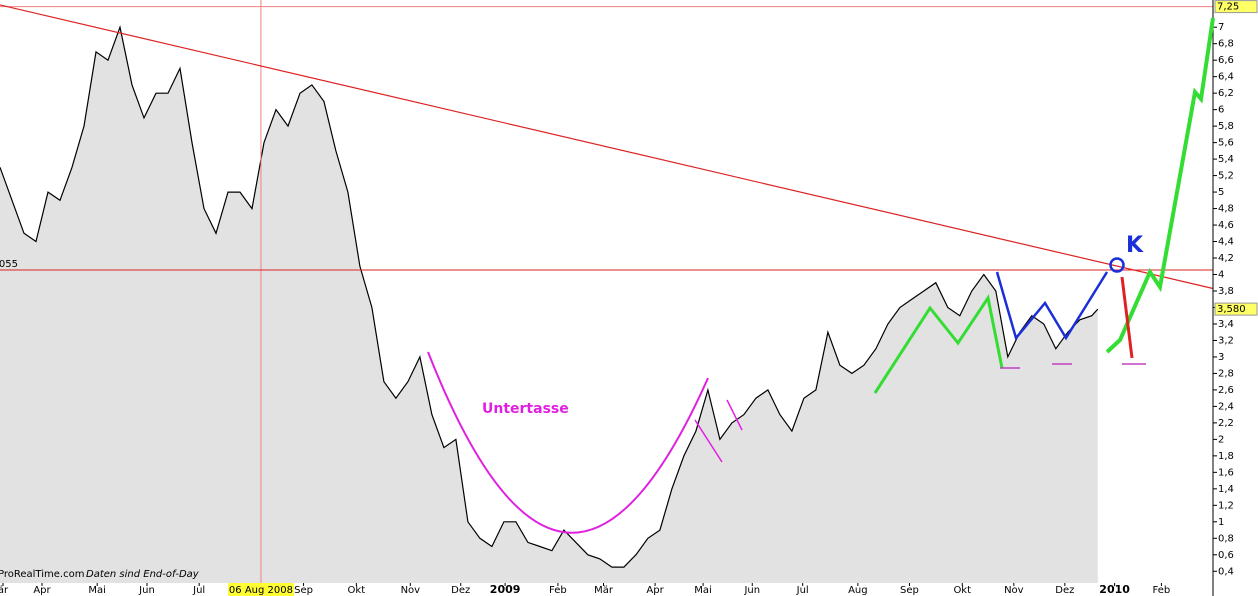 This screenshot has height=596, width=1258. Describe the element at coordinates (1221, 110) in the screenshot. I see `y-tick-label: 6` at that location.